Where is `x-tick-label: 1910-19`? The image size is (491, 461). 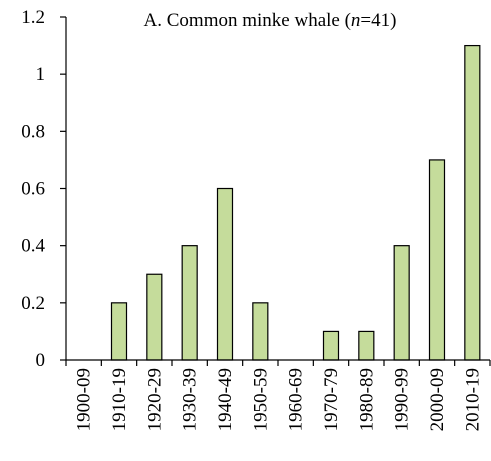
x-tick-label: 1910-19 is located at coordinates (119, 399).